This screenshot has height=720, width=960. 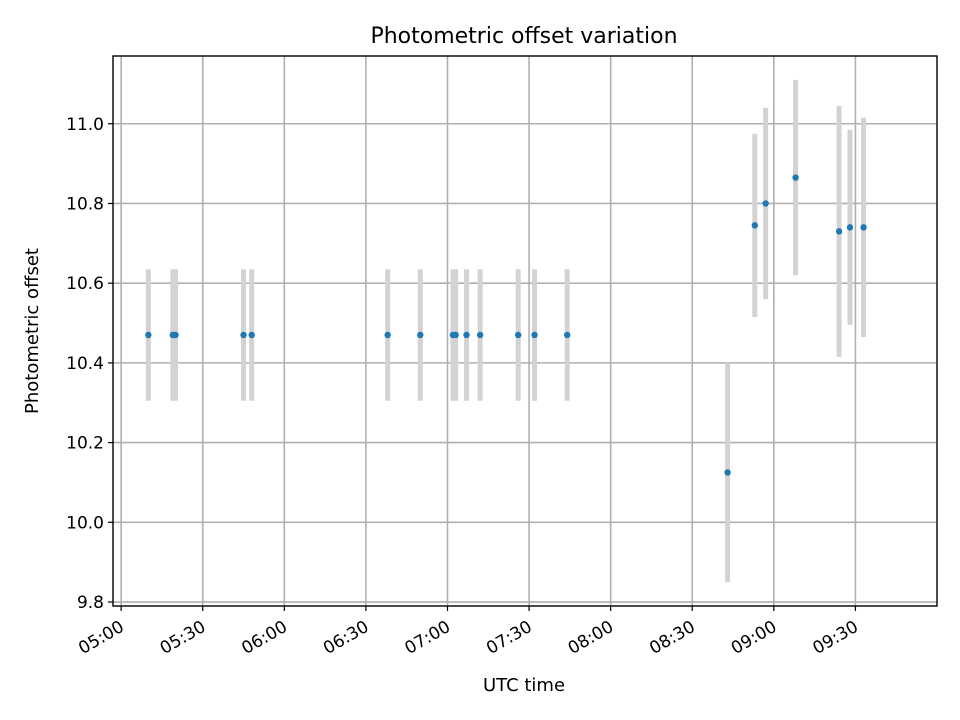 What do you see at coordinates (264, 638) in the screenshot?
I see `x-tick-label: 06:00` at bounding box center [264, 638].